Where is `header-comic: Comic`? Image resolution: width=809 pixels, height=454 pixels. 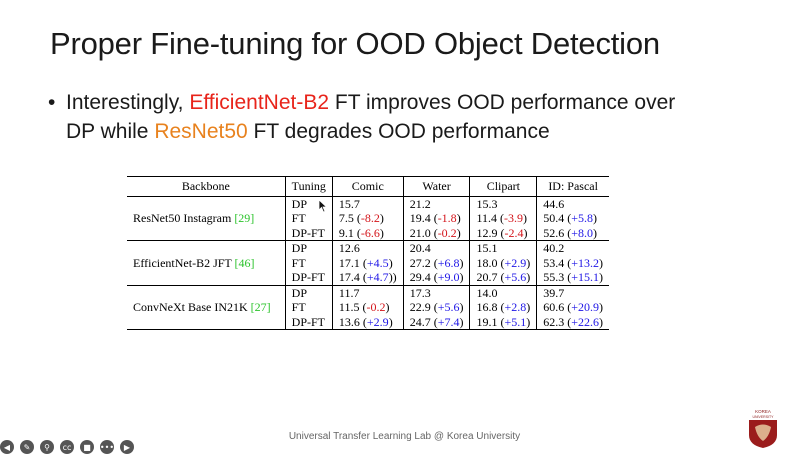
header-comic: Comic is located at coordinates (368, 186).